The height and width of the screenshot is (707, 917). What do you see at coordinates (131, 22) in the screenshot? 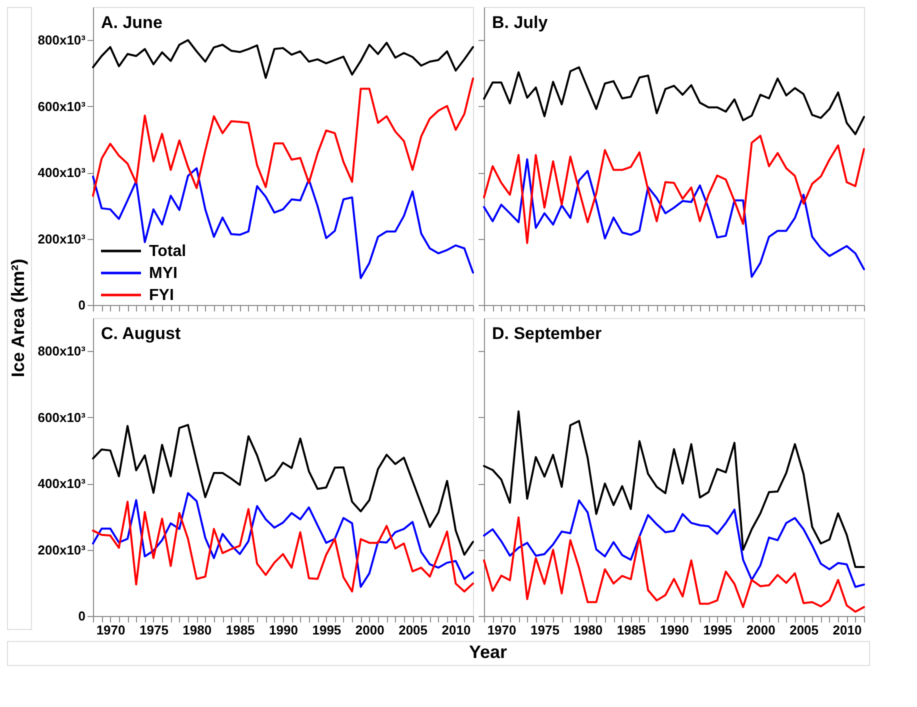
I see `chart-title: A. June` at bounding box center [131, 22].